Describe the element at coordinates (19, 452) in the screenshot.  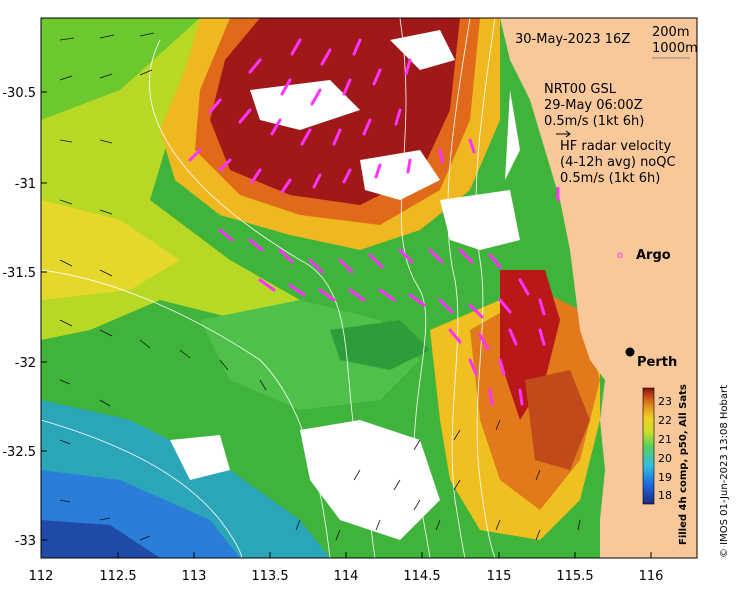
I see `y-tick-label: -32.5` at that location.